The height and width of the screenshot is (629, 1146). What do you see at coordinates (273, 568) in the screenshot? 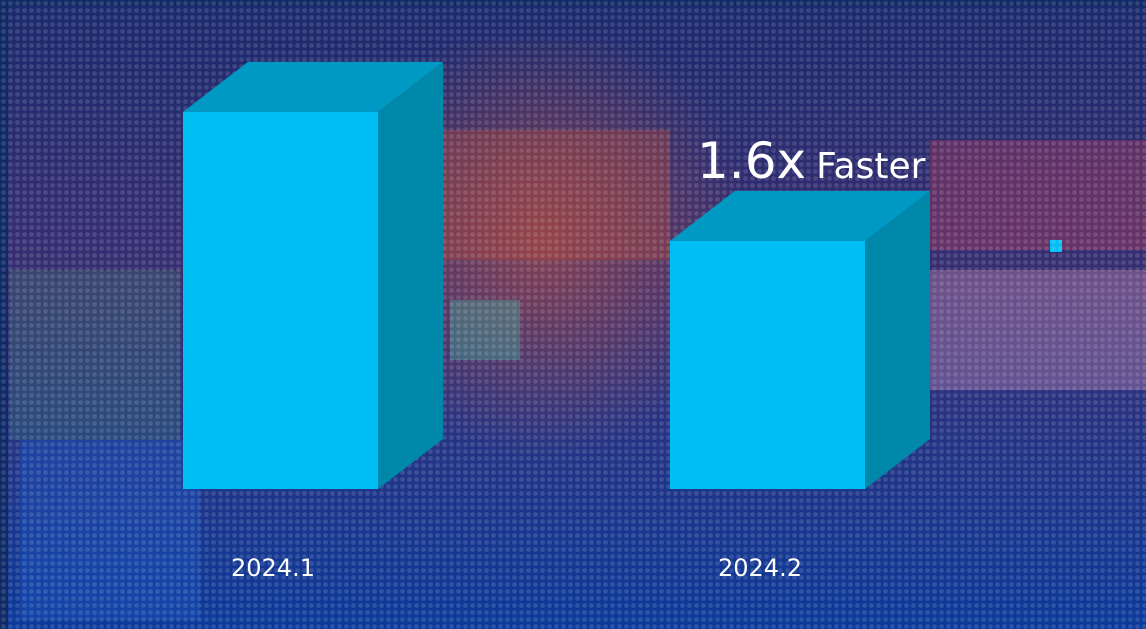
I see `x-tick-label: 2024.1` at bounding box center [273, 568].